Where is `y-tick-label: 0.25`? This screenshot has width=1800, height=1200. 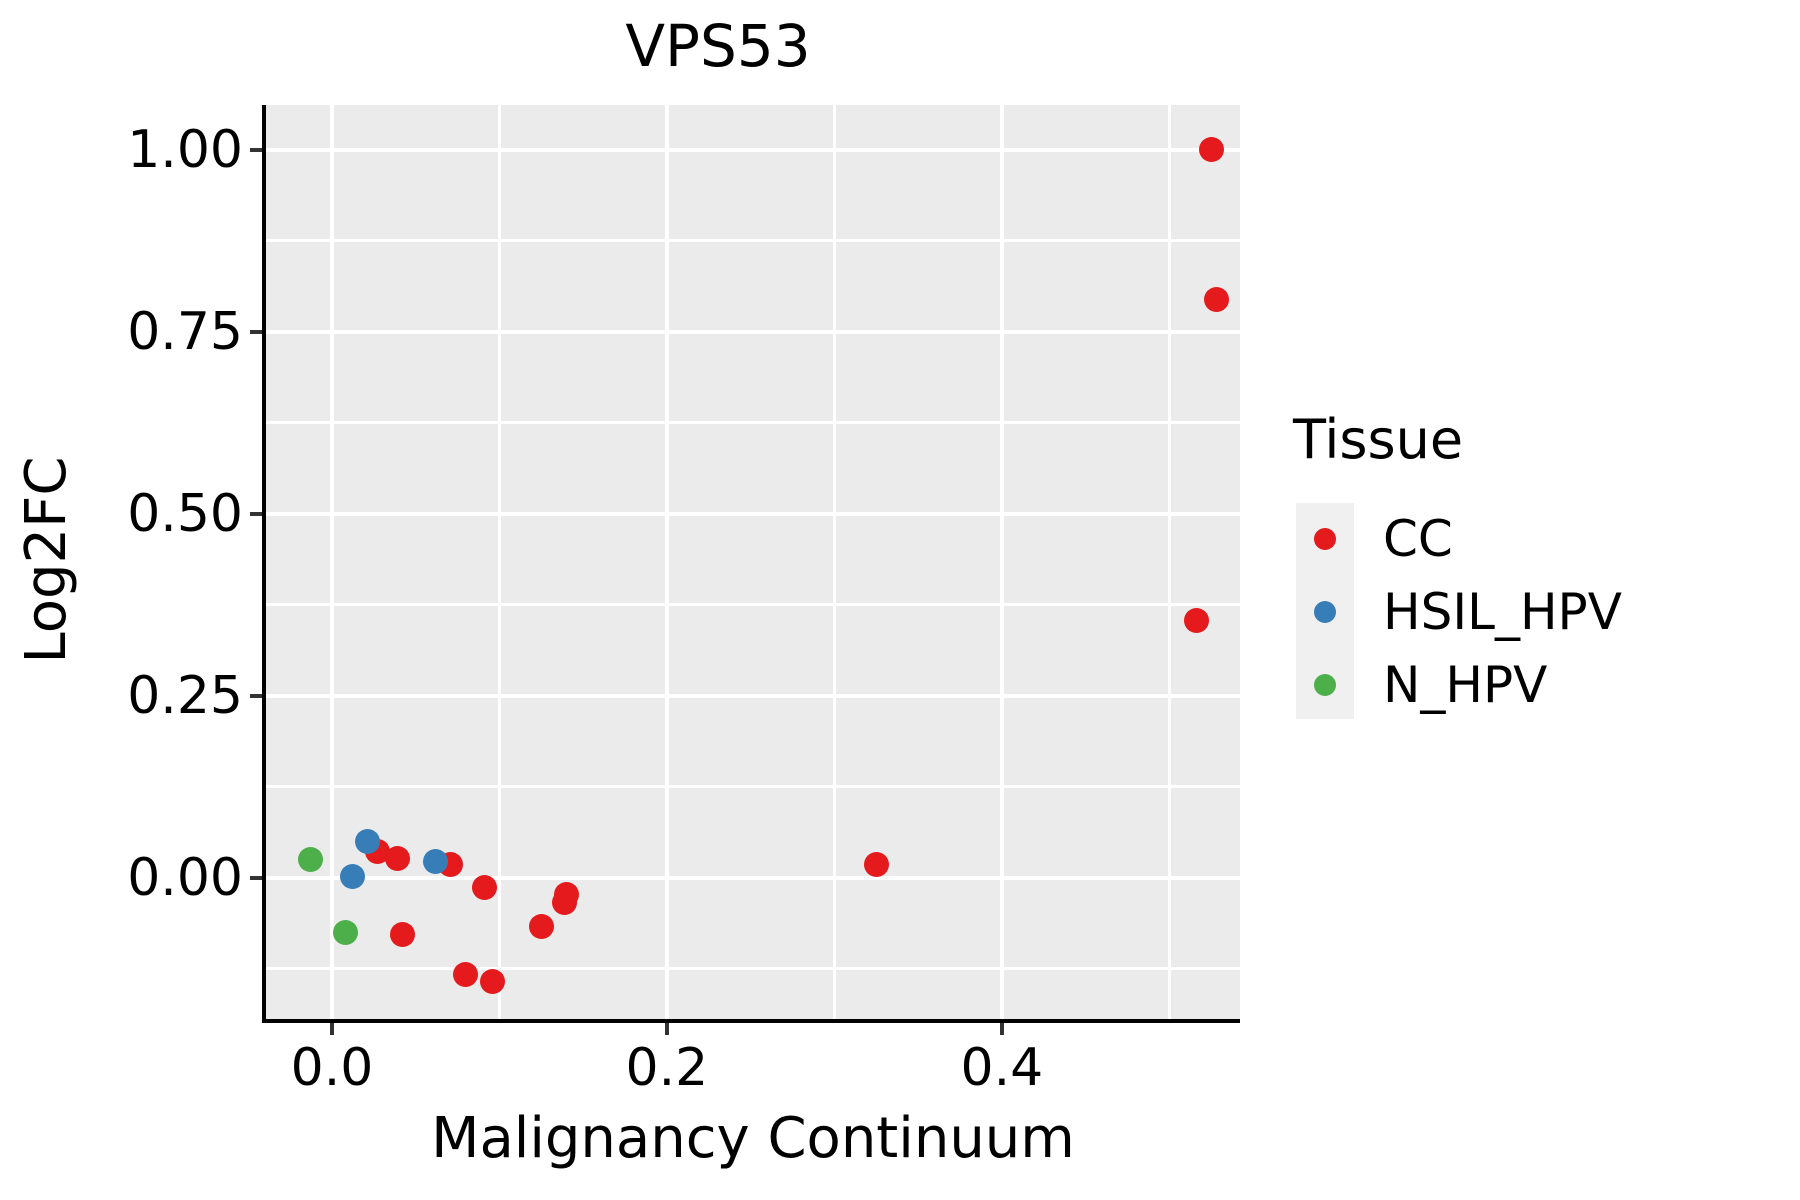
y-tick-label: 0.25 is located at coordinates (185, 695).